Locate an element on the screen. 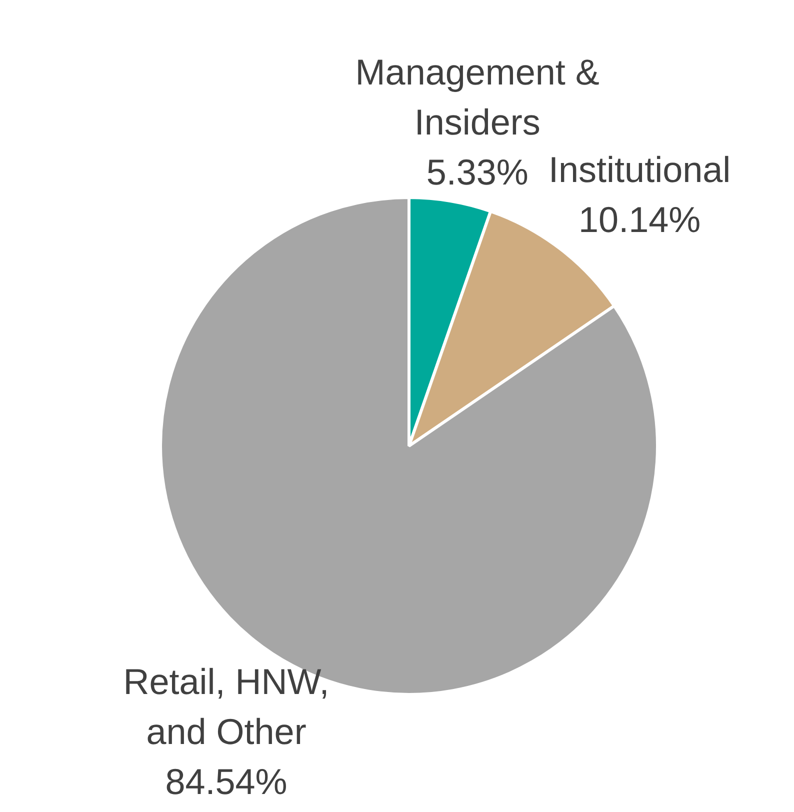 Image resolution: width=794 pixels, height=812 pixels. slice-label: Management & Insiders is located at coordinates (477, 97).